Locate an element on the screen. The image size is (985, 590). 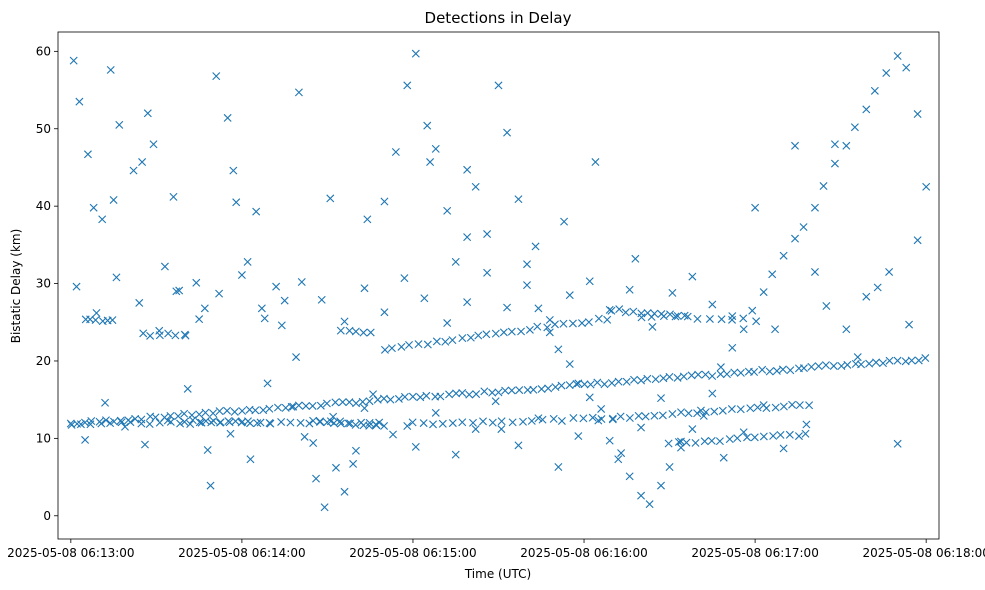
x-tick-label: 2025-05-08 06:14:00 is located at coordinates (241, 553).